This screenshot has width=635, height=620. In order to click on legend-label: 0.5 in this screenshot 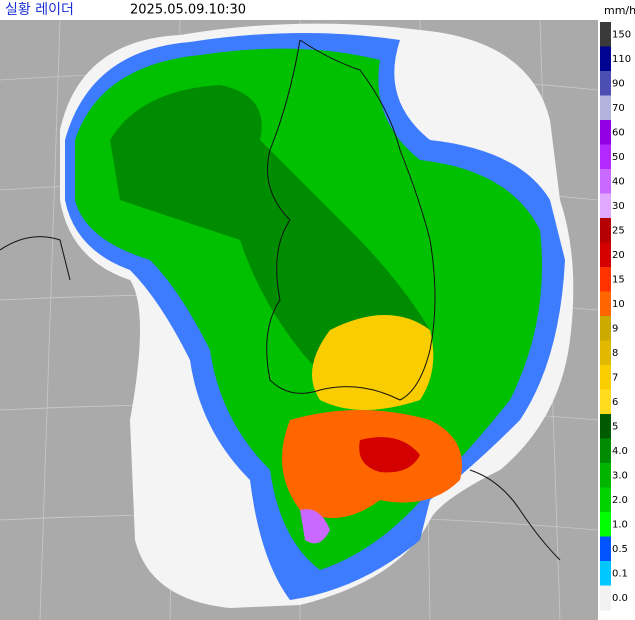, I will do `click(620, 549)`.